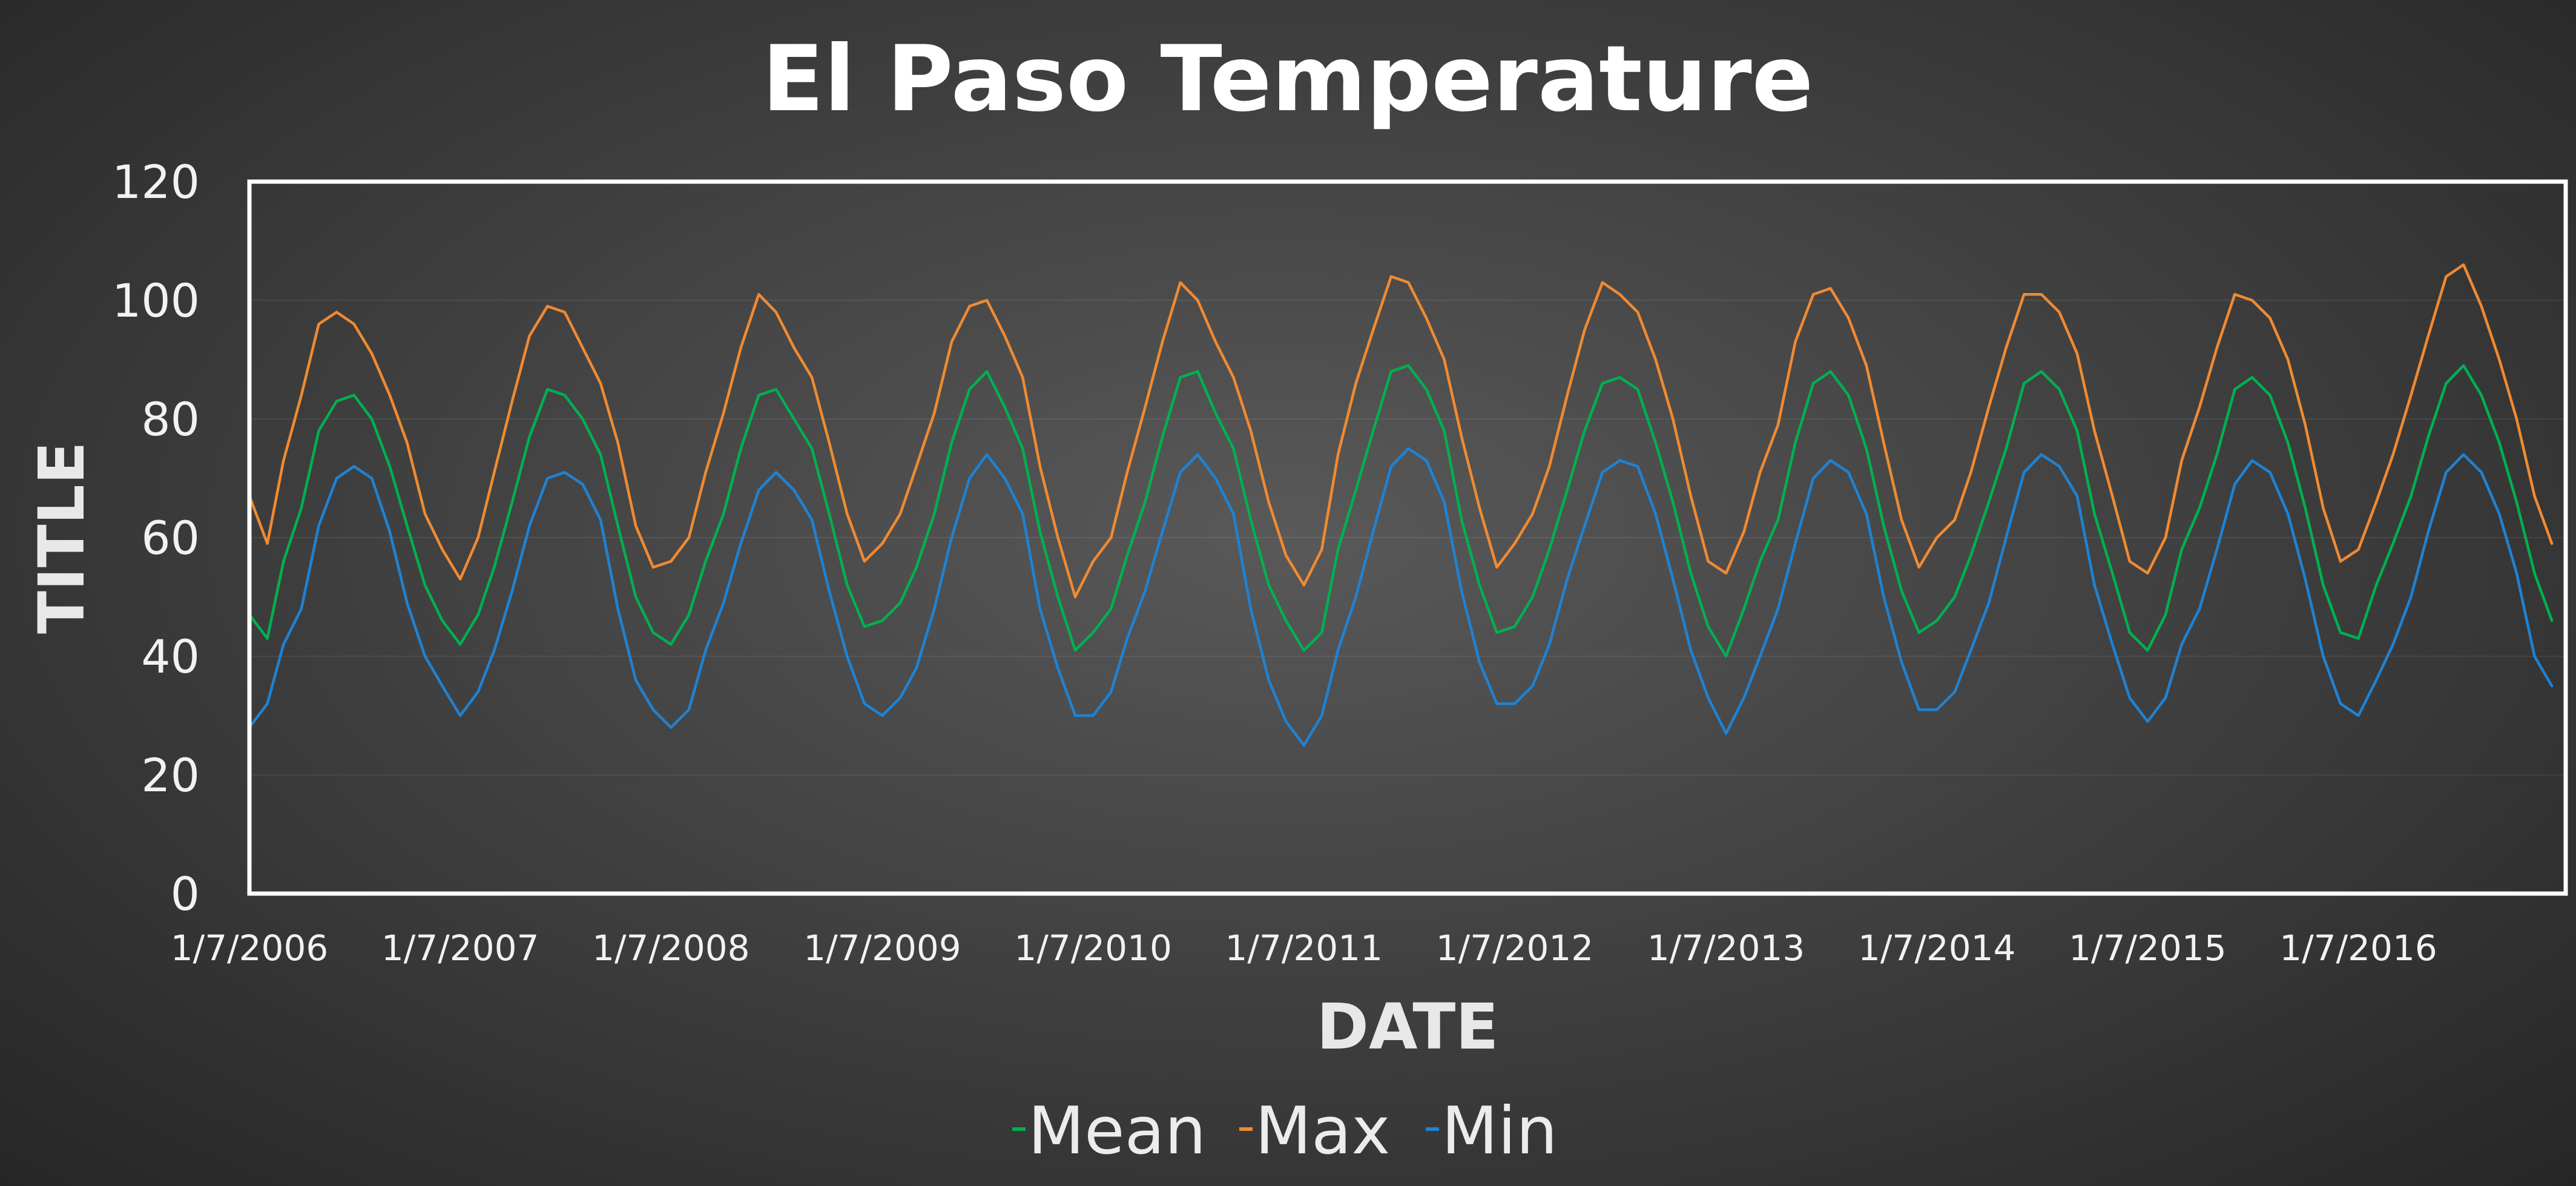  I want to click on x-tick-label: 1/7/2009, so click(882, 948).